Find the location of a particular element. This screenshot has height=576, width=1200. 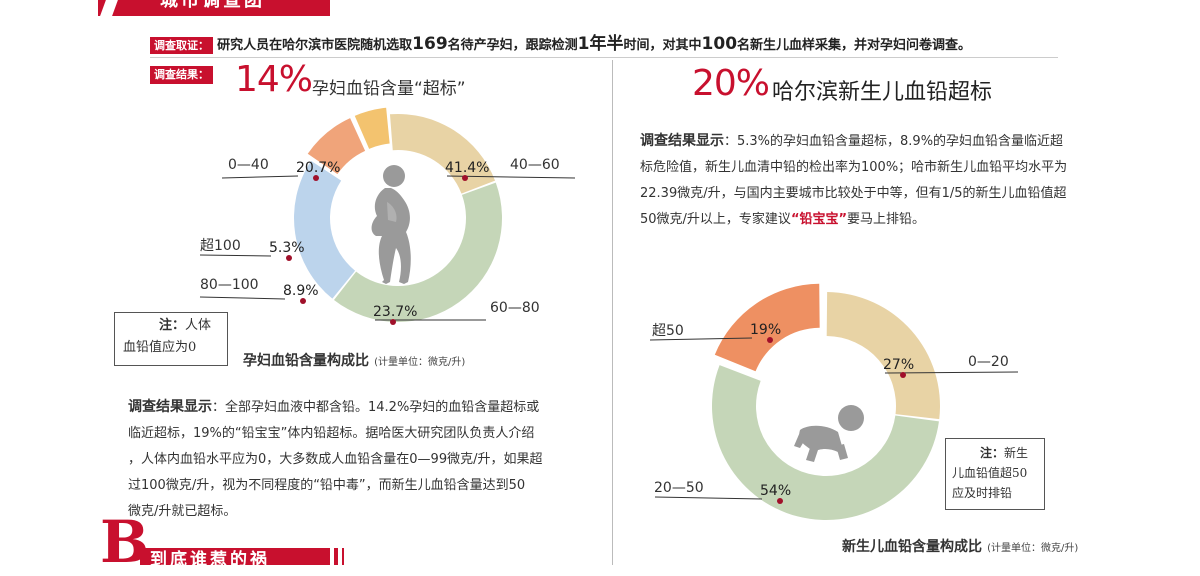

donut-slice-80—100 is located at coordinates (336, 146).